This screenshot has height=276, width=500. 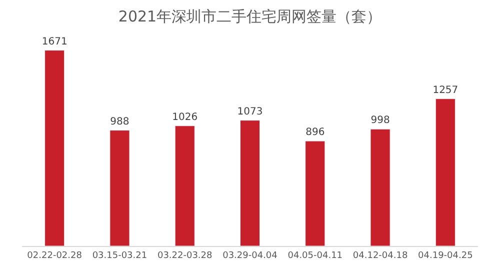 I want to click on x-tick-label: 03.15-03.21, so click(x=120, y=255).